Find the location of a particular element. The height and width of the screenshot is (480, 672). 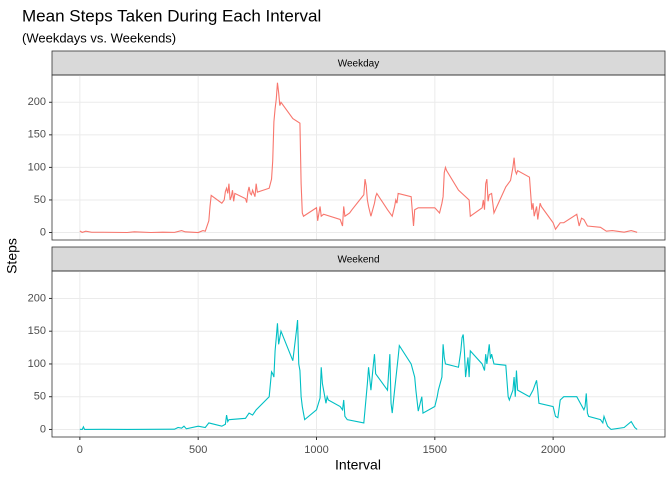

x-tick-label: 500 is located at coordinates (198, 450).